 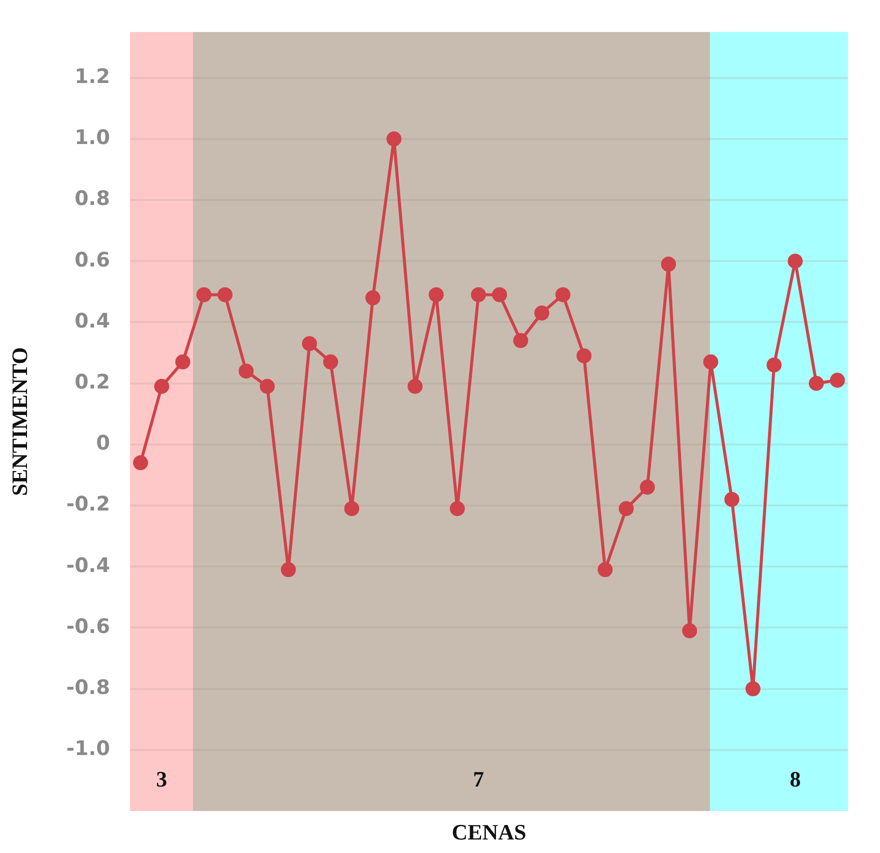 I want to click on x-tick-label: 7, so click(x=478, y=779).